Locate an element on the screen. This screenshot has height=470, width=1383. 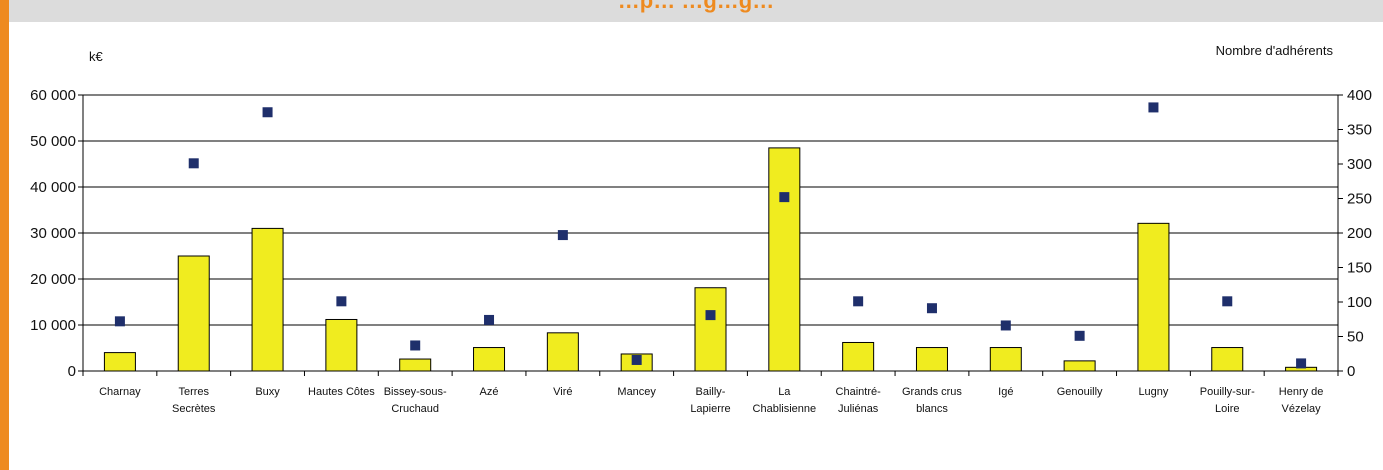
y-tick-label: 20 000 is located at coordinates (53, 279).